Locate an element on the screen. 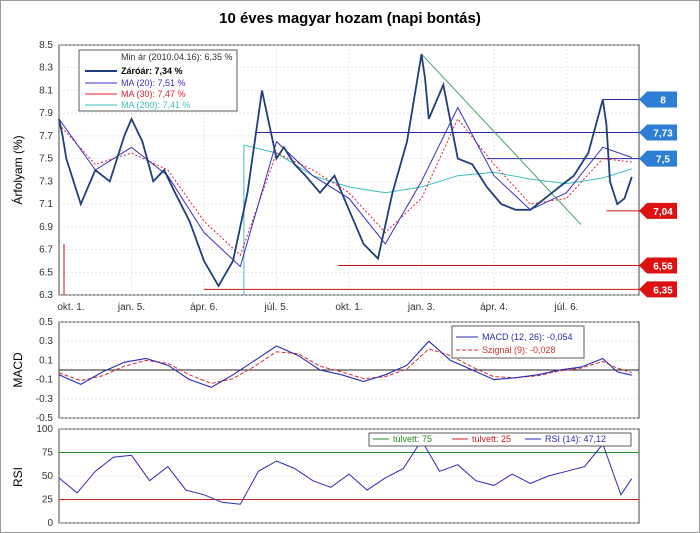 This screenshot has height=533, width=700. rsi-line is located at coordinates (345, 472).